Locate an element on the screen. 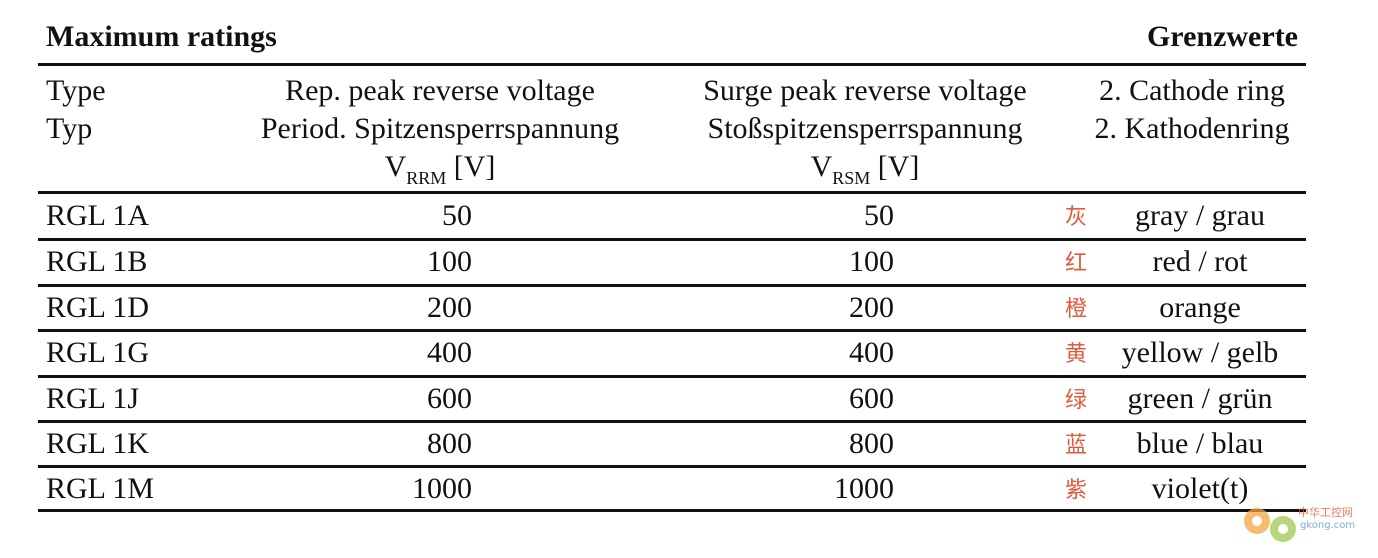 This screenshot has width=1378, height=558. type-cell: RGL 1D is located at coordinates (98, 307).